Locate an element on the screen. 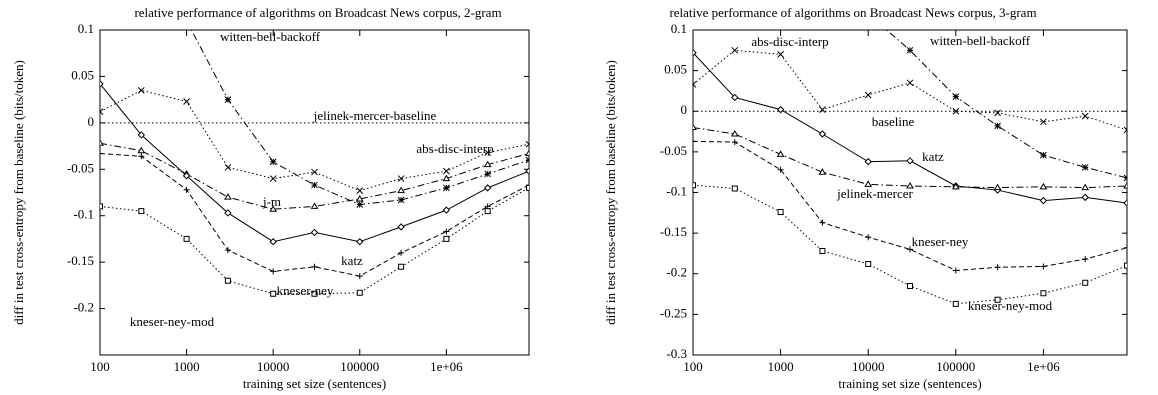 The width and height of the screenshot is (1158, 395). x-tick-label: 1000 is located at coordinates (781, 366).